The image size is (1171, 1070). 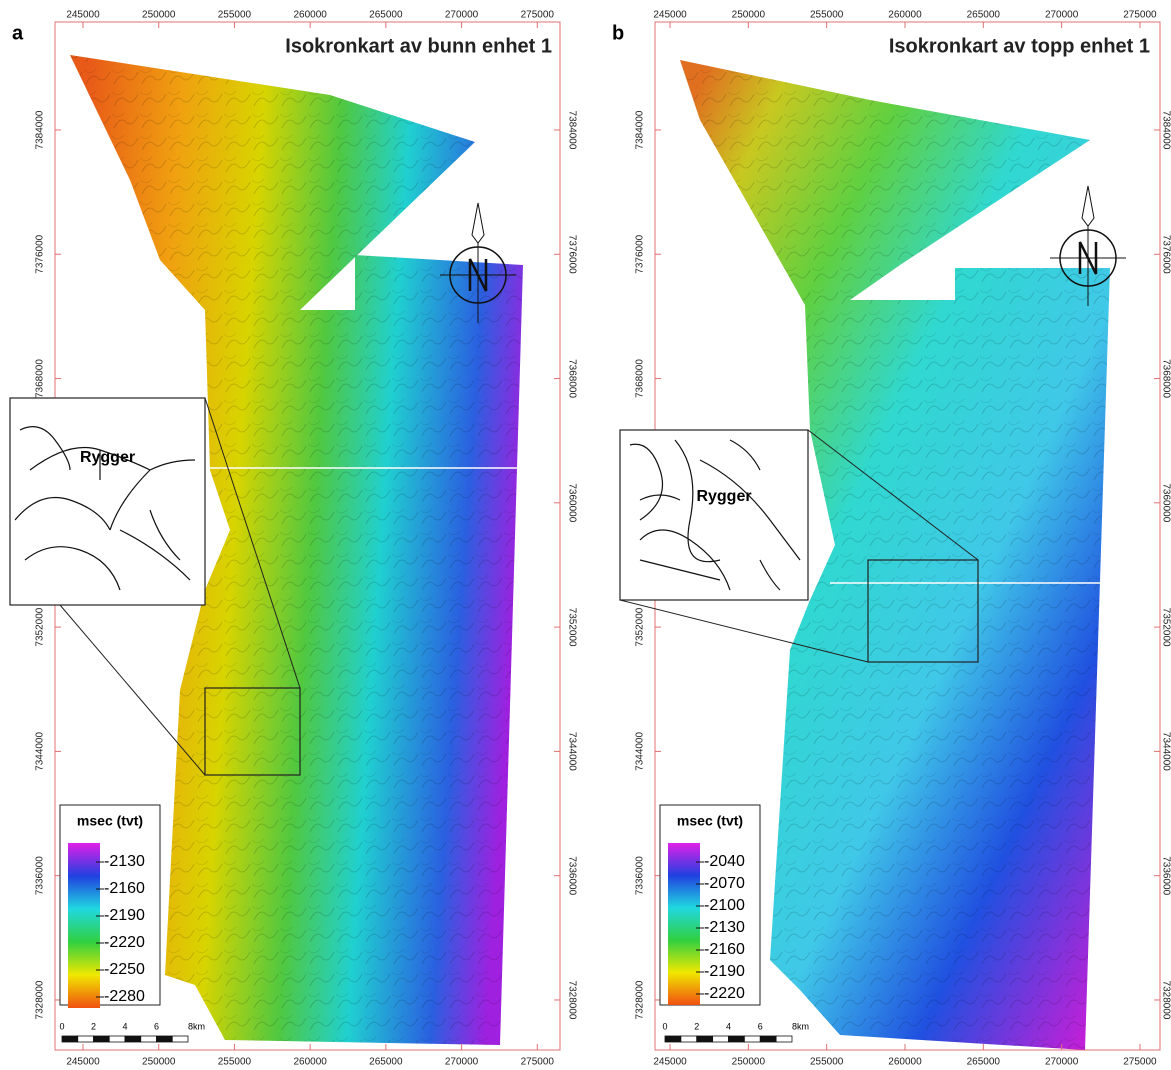 I want to click on panel-label: b, so click(x=618, y=33).